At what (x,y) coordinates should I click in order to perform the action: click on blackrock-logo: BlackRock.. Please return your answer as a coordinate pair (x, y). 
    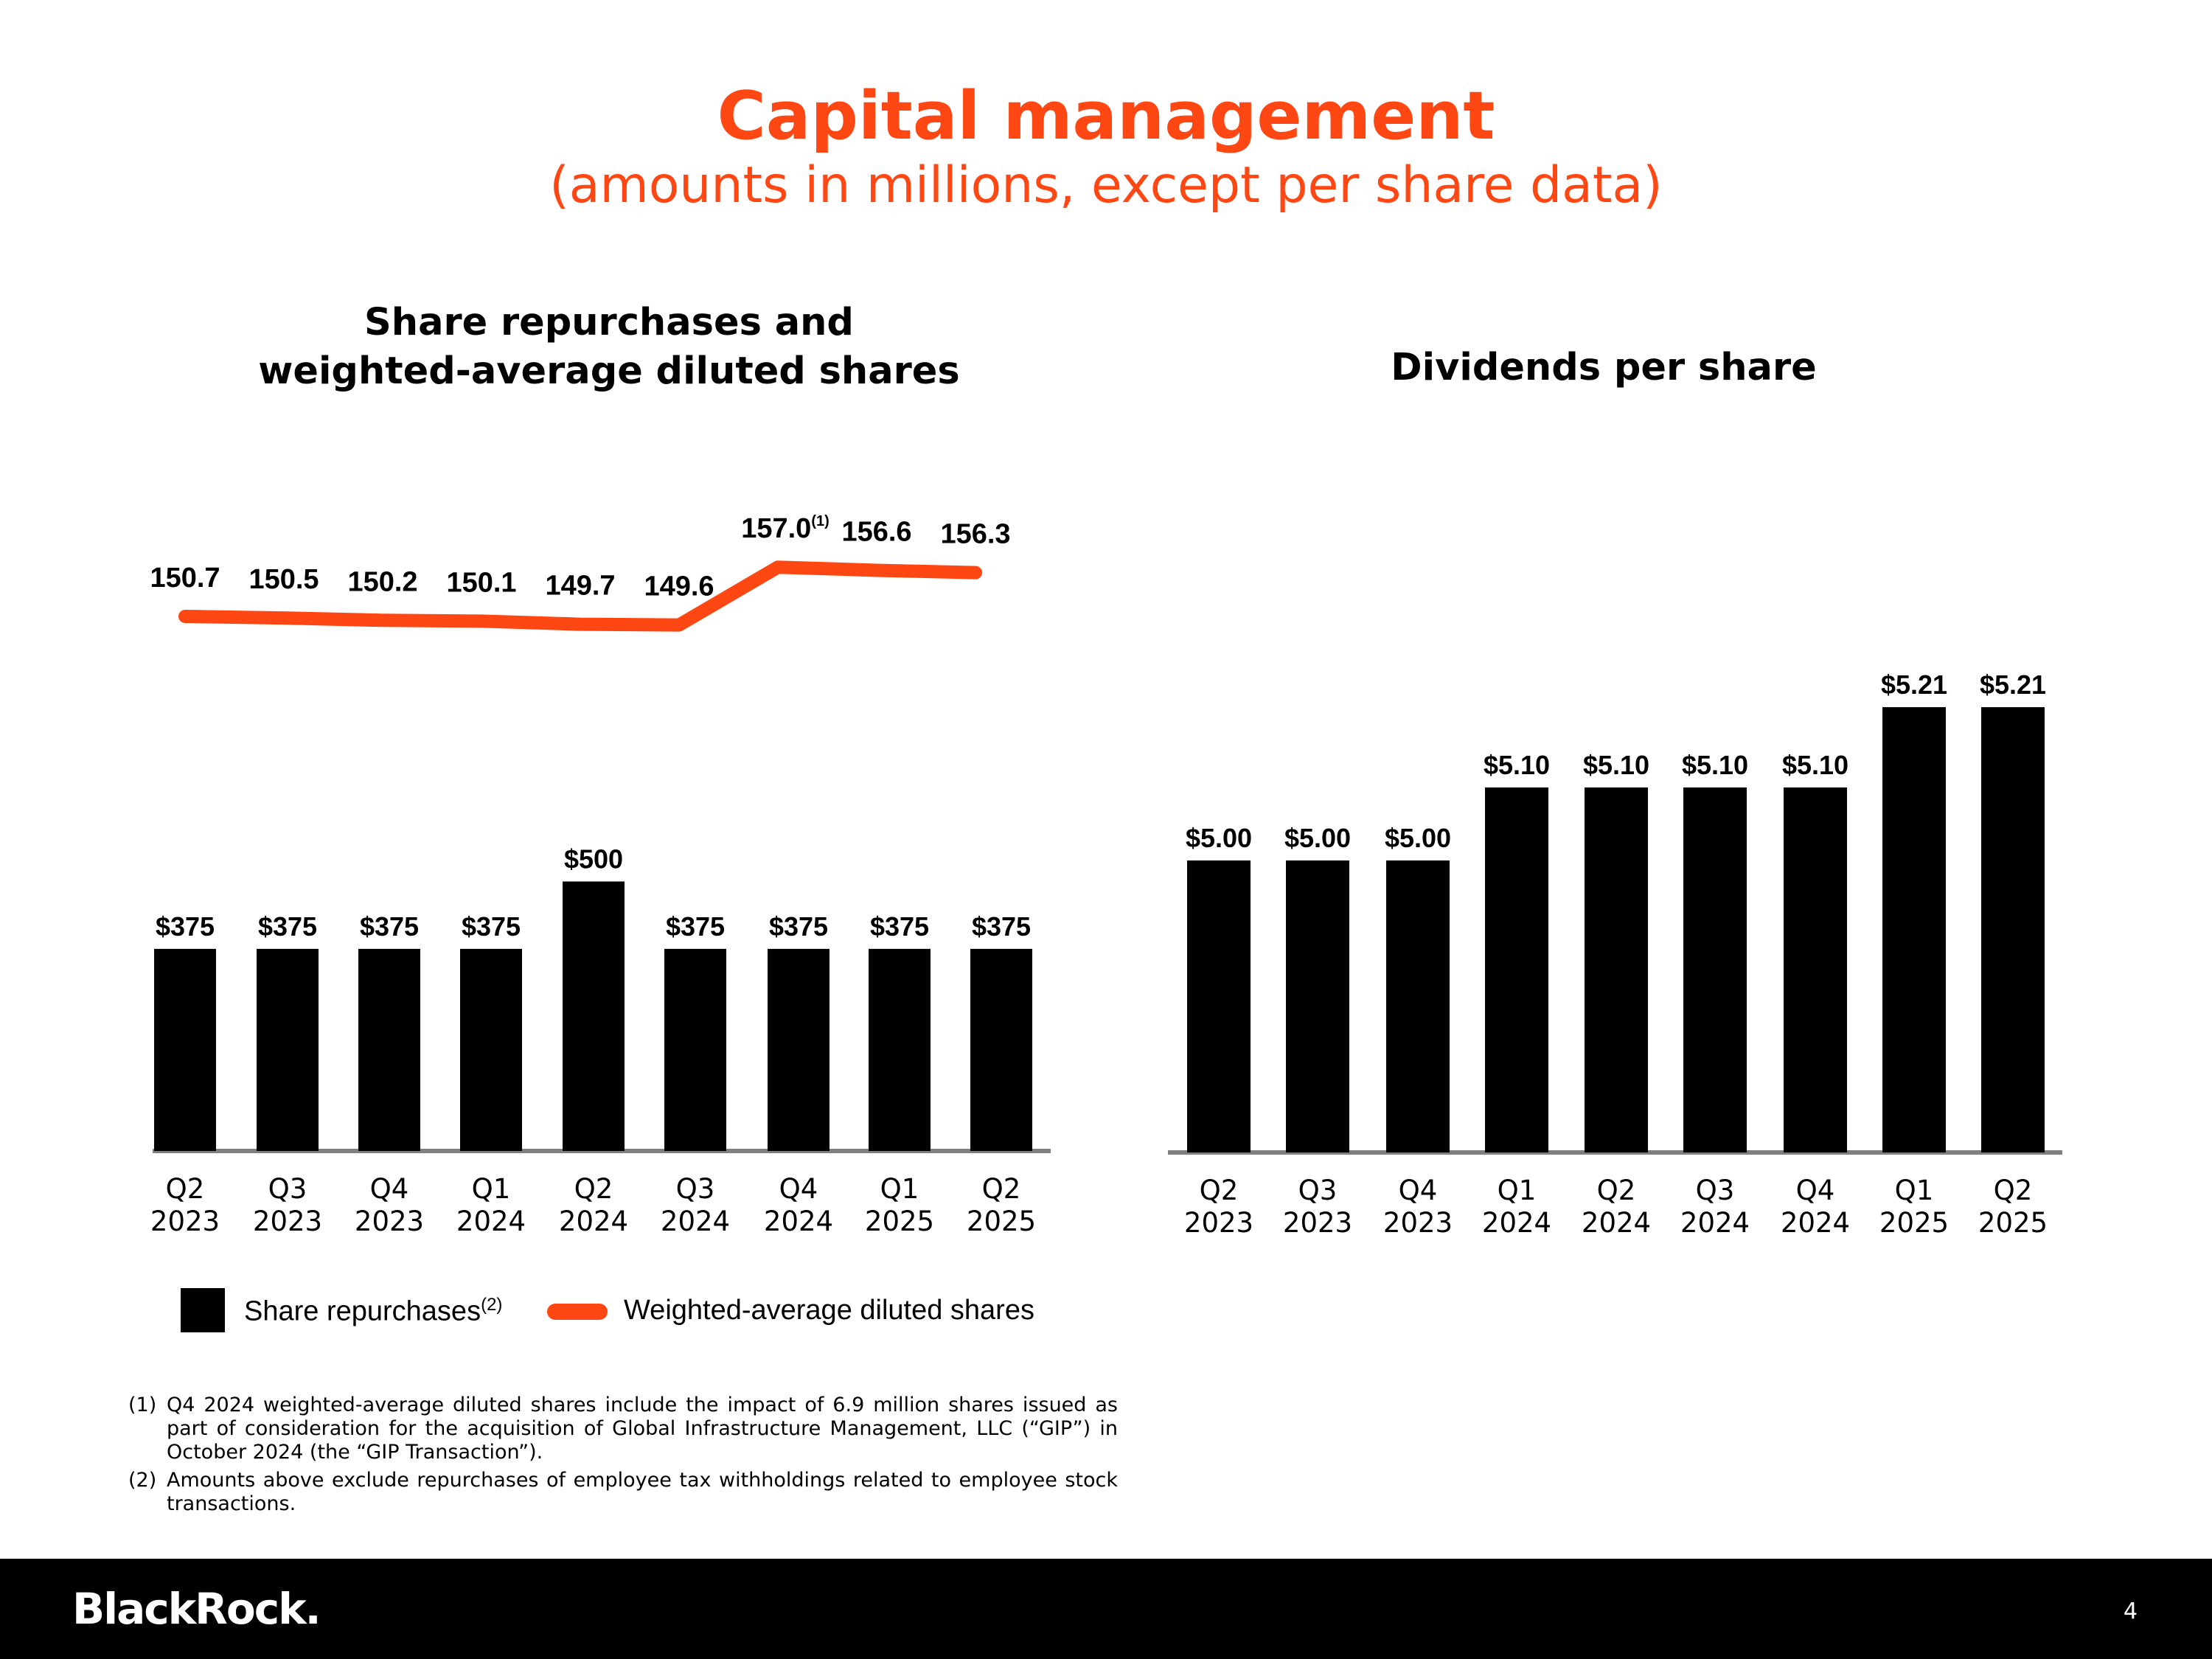
    Looking at the image, I should click on (196, 1609).